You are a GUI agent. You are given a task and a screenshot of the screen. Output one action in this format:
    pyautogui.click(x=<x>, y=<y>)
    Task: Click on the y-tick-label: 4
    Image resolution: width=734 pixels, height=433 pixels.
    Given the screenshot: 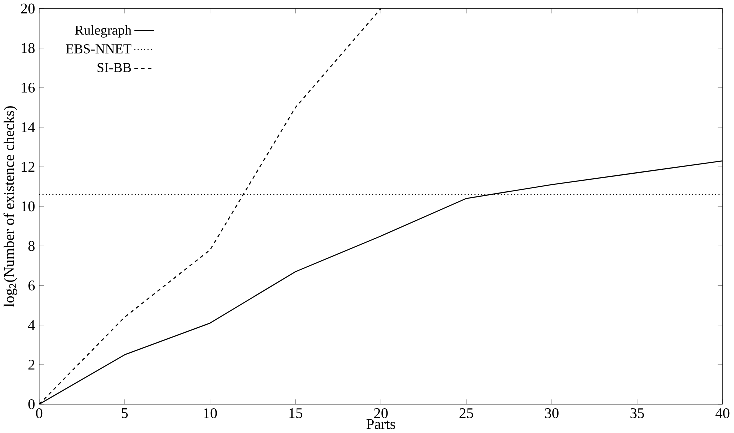 What is the action you would take?
    pyautogui.click(x=32, y=325)
    